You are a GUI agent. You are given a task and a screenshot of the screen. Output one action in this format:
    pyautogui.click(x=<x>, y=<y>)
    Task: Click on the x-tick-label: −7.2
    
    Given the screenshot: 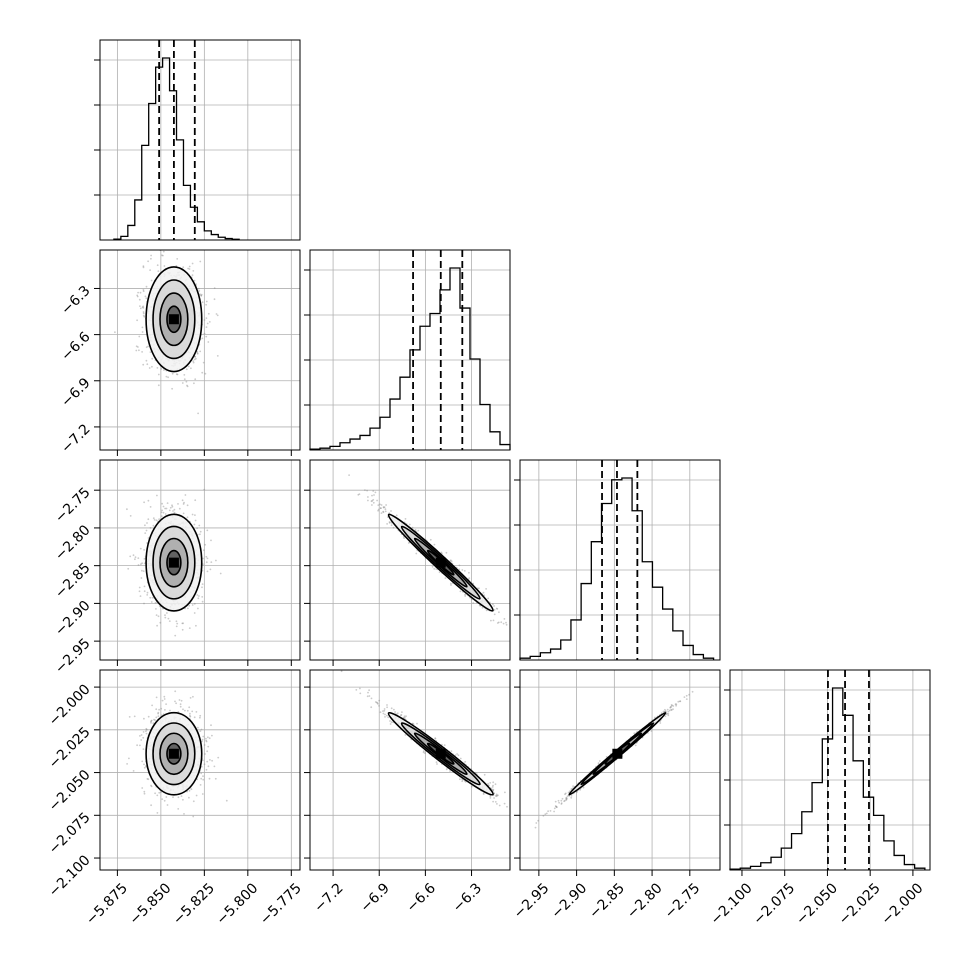 What is the action you would take?
    pyautogui.click(x=328, y=897)
    